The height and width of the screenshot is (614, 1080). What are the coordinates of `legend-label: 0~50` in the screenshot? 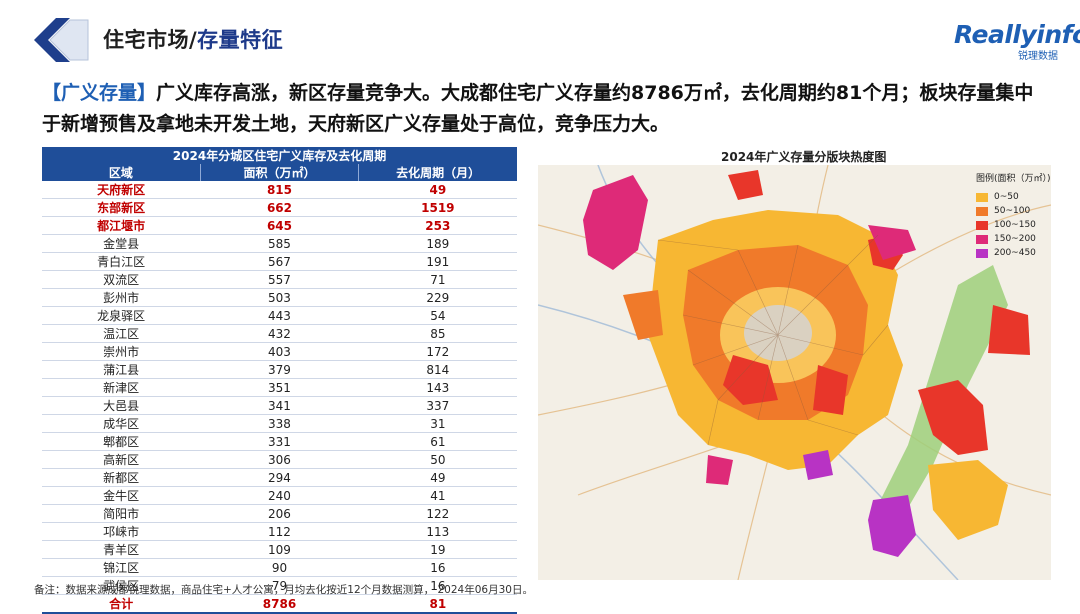 It's located at (1006, 197).